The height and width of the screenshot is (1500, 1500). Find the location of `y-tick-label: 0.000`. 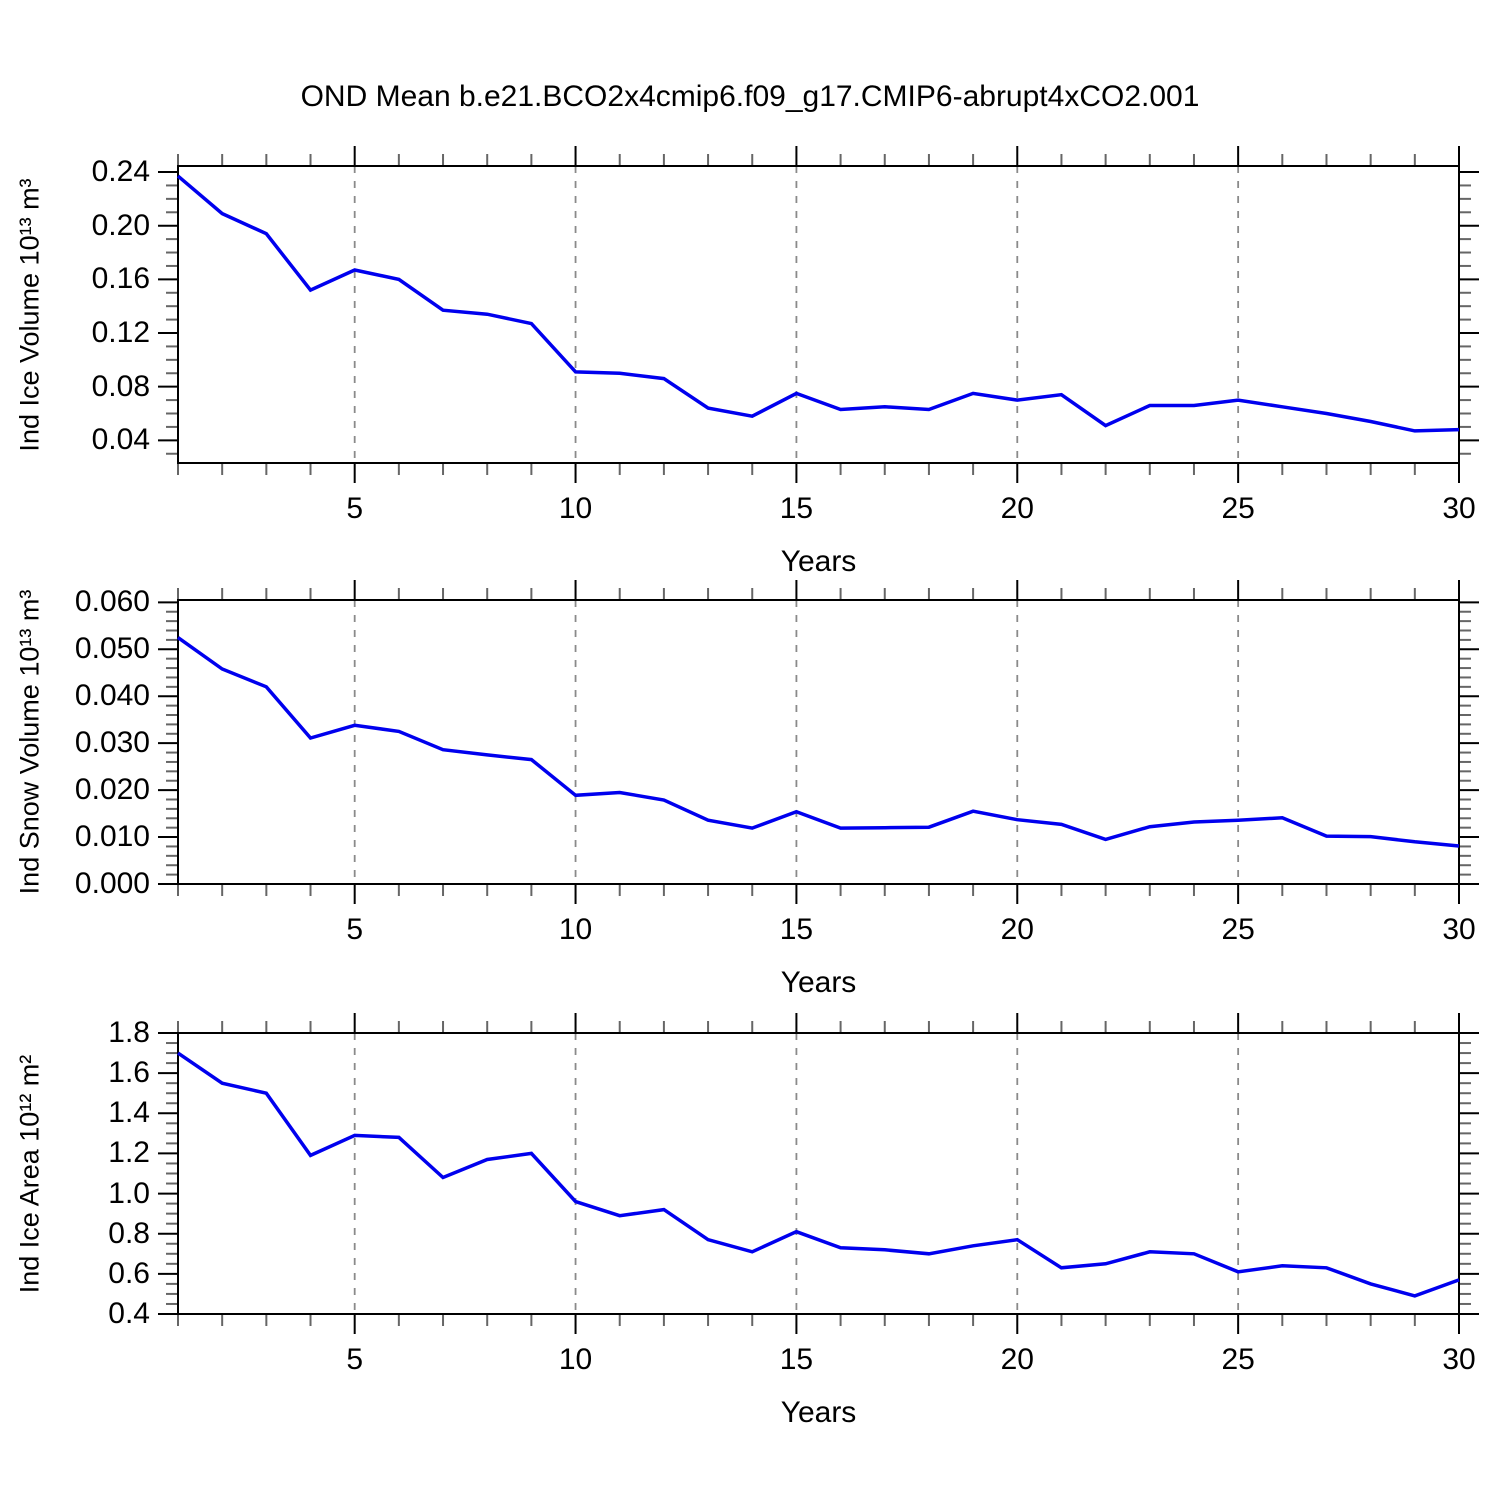

y-tick-label: 0.000 is located at coordinates (112, 883).